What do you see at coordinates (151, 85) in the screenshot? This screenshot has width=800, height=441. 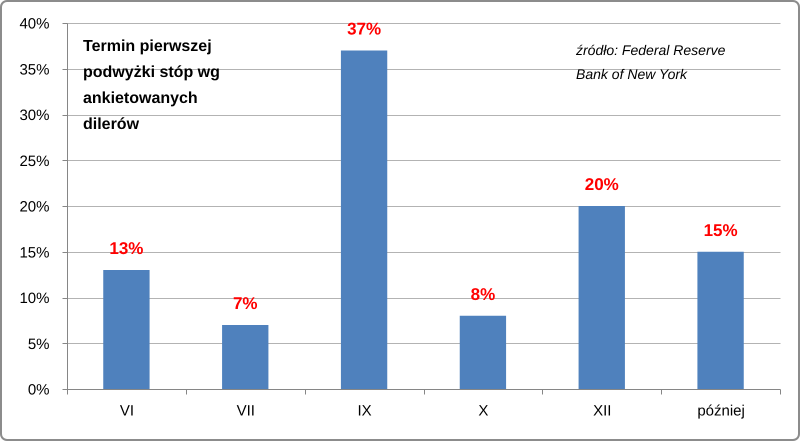 I see `text: Termin pierwszej podwyżki stóp wg ankietowanych dilerów` at bounding box center [151, 85].